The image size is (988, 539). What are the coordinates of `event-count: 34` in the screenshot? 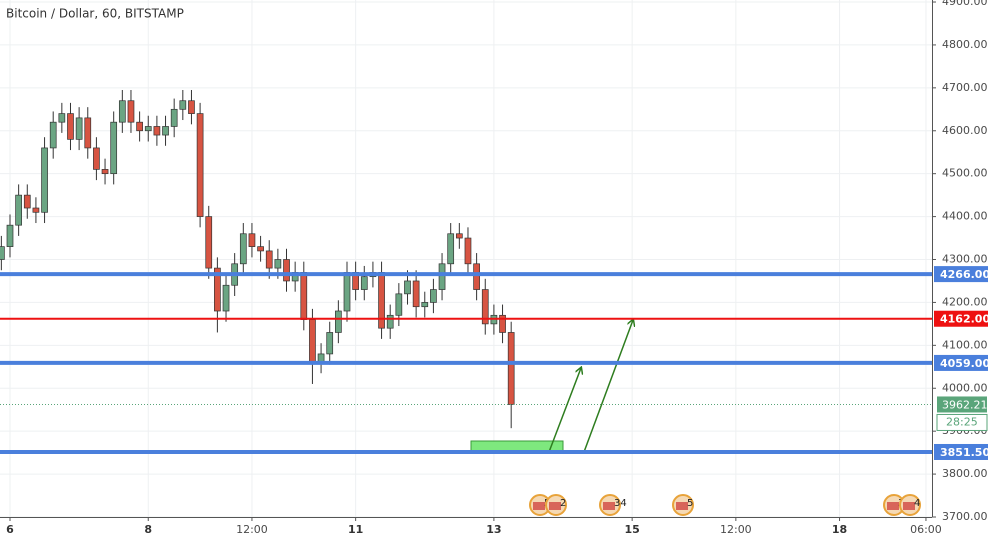 It's located at (620, 503).